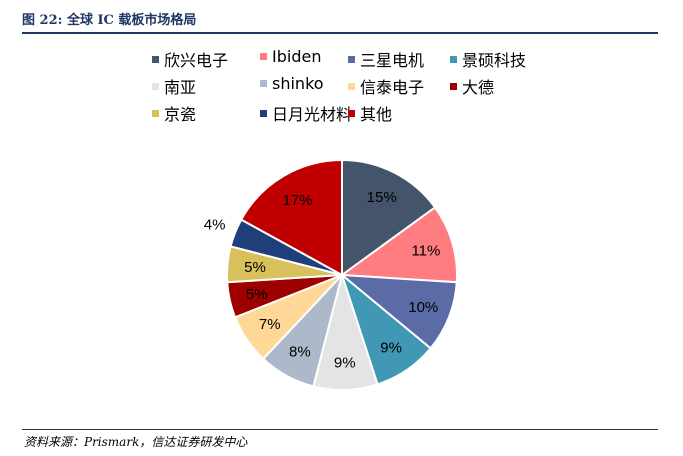  What do you see at coordinates (297, 200) in the screenshot?
I see `data-label: 17%` at bounding box center [297, 200].